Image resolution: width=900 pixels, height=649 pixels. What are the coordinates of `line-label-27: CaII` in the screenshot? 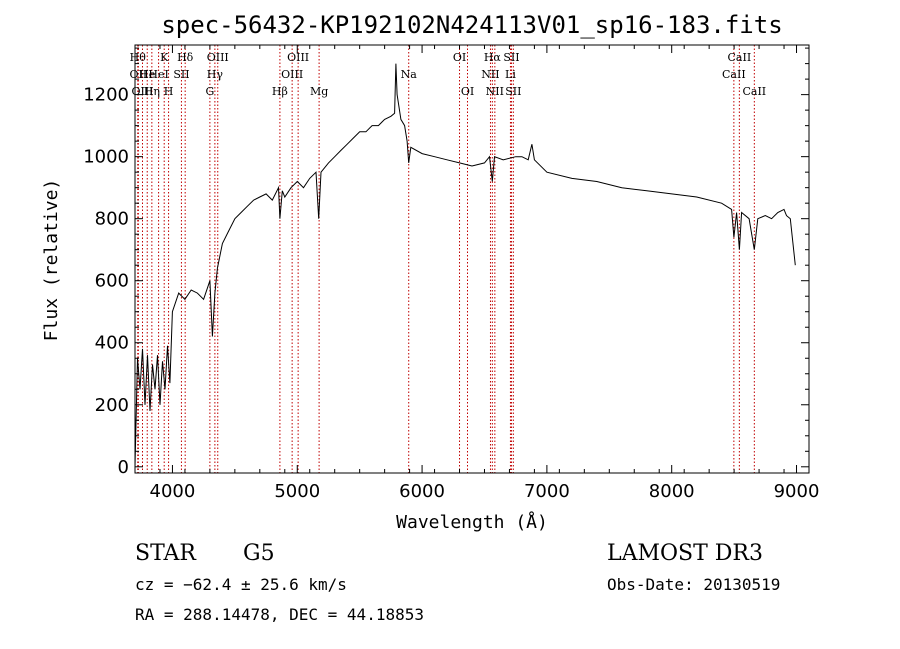 It's located at (740, 57).